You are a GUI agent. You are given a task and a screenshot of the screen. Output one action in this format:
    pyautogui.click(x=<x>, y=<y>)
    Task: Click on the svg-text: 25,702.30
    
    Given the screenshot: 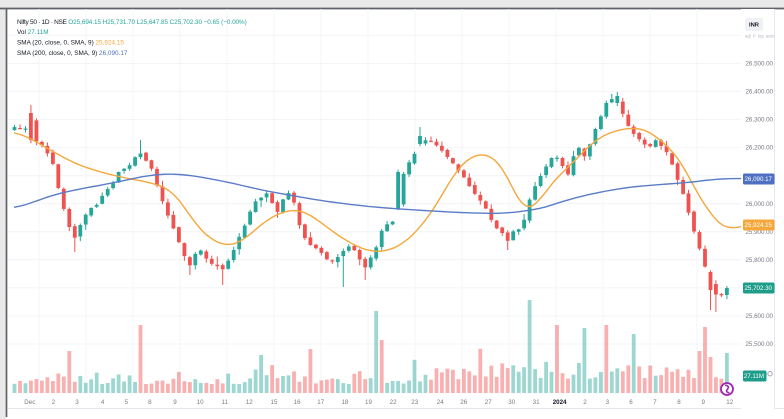 What is the action you would take?
    pyautogui.click(x=758, y=288)
    